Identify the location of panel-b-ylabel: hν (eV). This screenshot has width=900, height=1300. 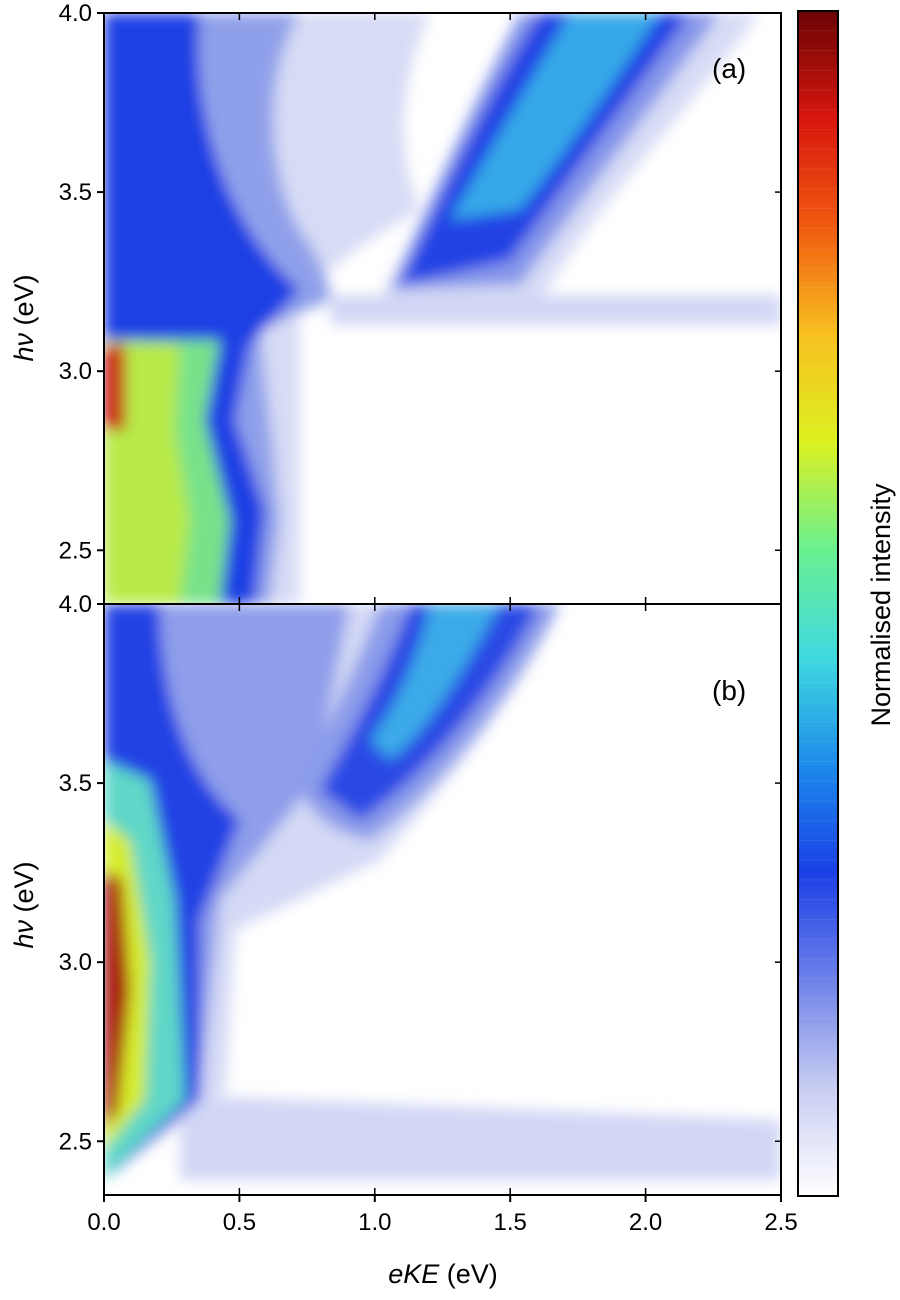
(24, 904).